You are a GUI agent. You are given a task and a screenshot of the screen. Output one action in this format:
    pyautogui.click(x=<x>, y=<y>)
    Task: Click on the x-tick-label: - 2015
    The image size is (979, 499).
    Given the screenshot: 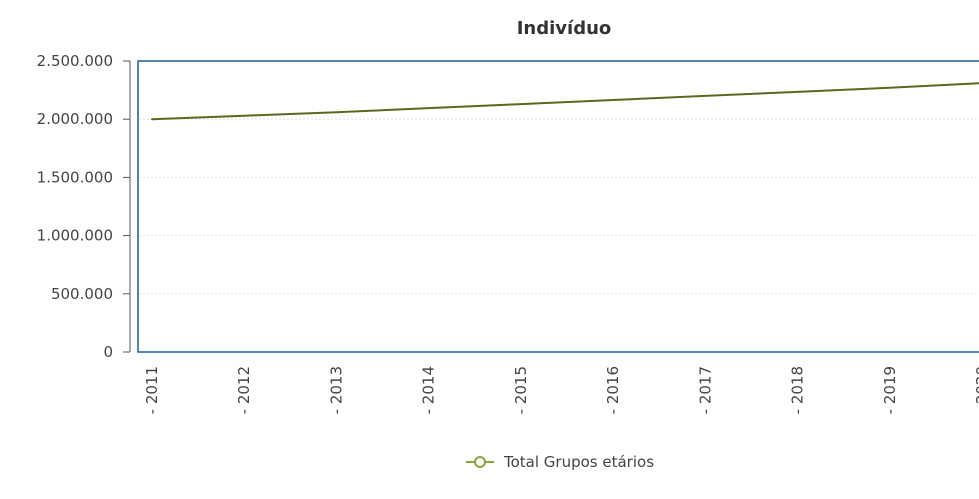 What is the action you would take?
    pyautogui.click(x=521, y=390)
    